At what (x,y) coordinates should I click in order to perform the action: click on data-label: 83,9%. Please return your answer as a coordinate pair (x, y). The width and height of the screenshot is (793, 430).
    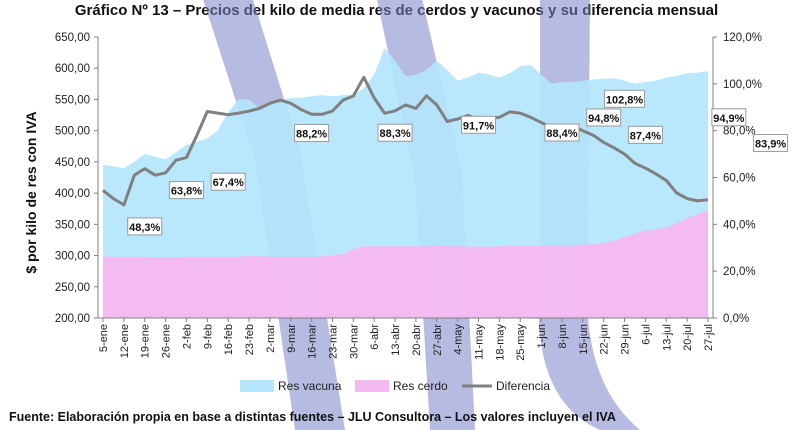
    Looking at the image, I should click on (771, 143).